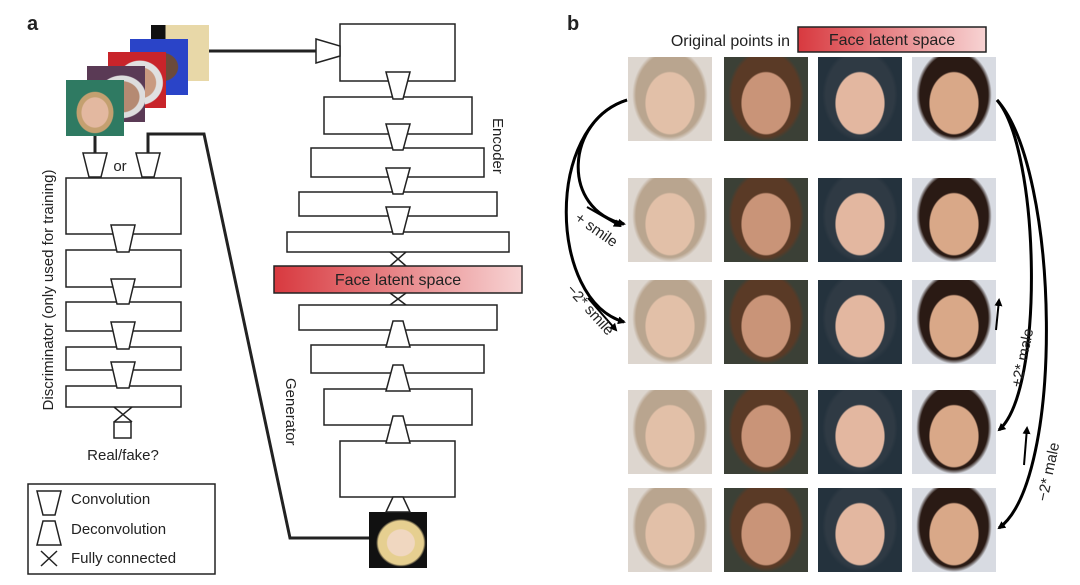  Describe the element at coordinates (390, 402) in the screenshot. I see `generator: Generator` at that location.